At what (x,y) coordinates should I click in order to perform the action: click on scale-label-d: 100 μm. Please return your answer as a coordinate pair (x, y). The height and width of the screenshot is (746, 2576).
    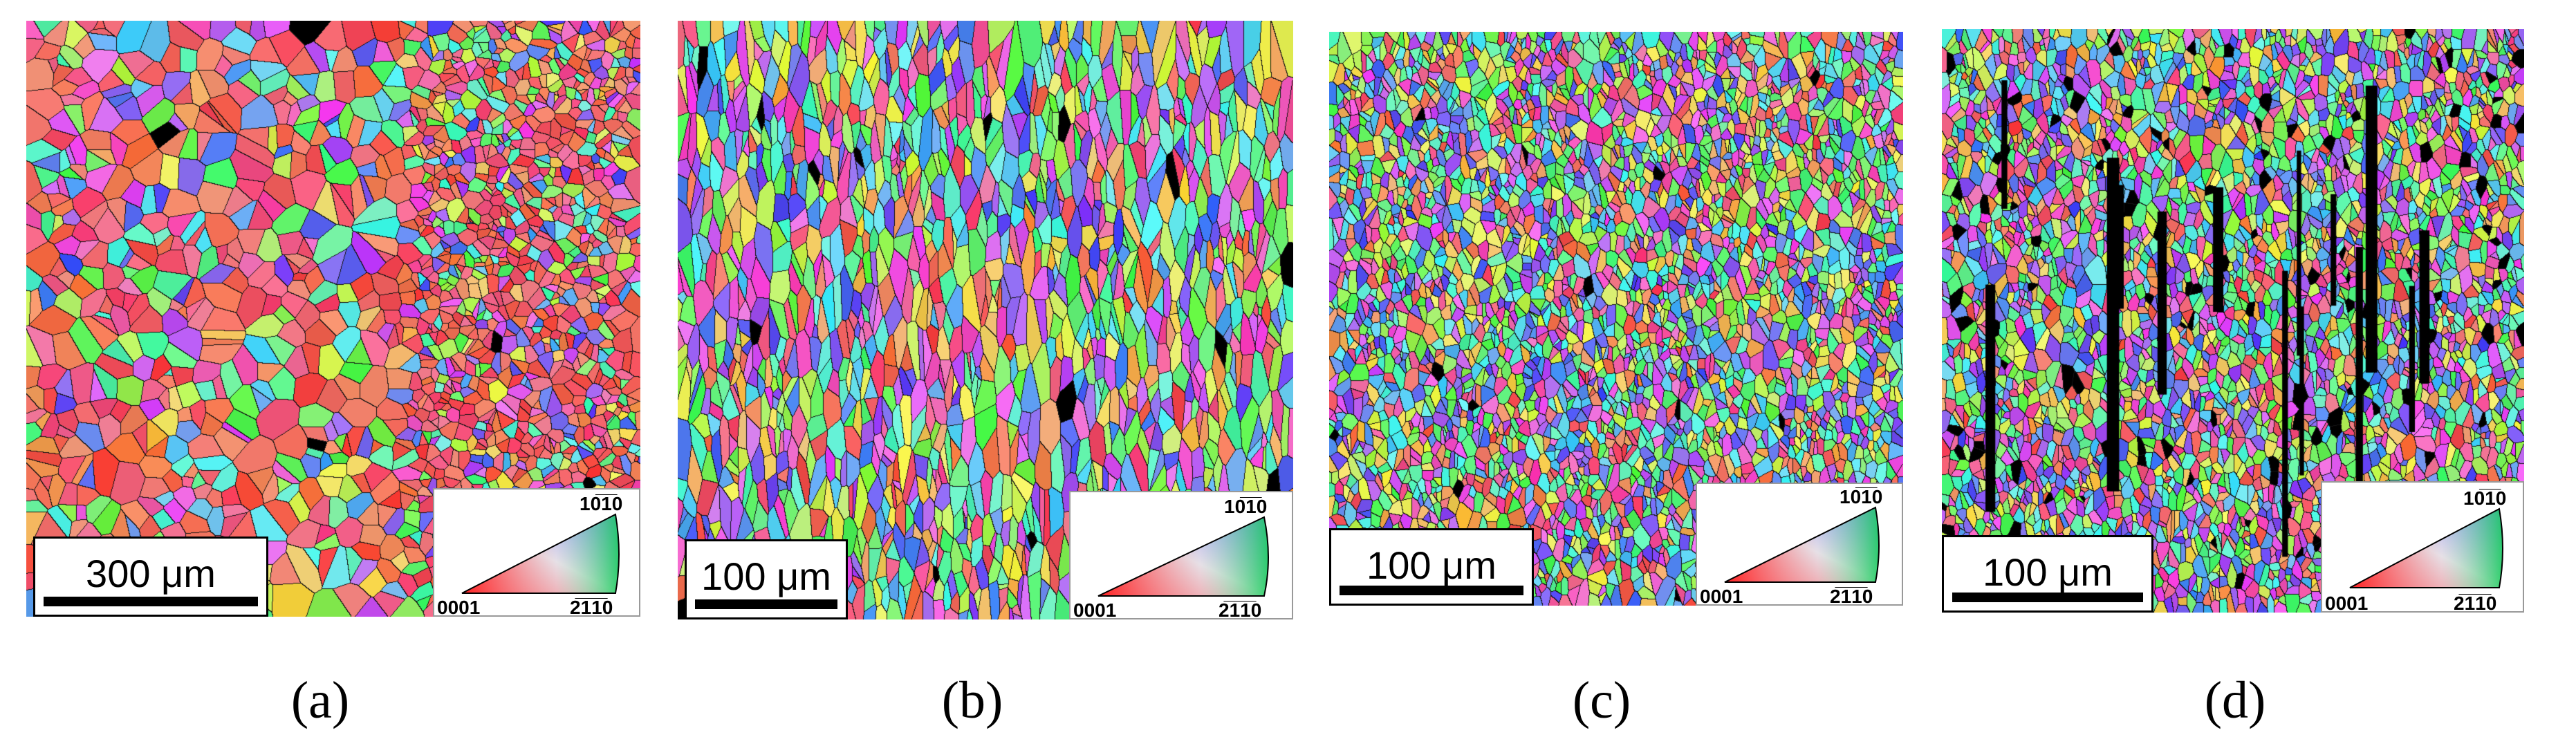
    Looking at the image, I should click on (2048, 572).